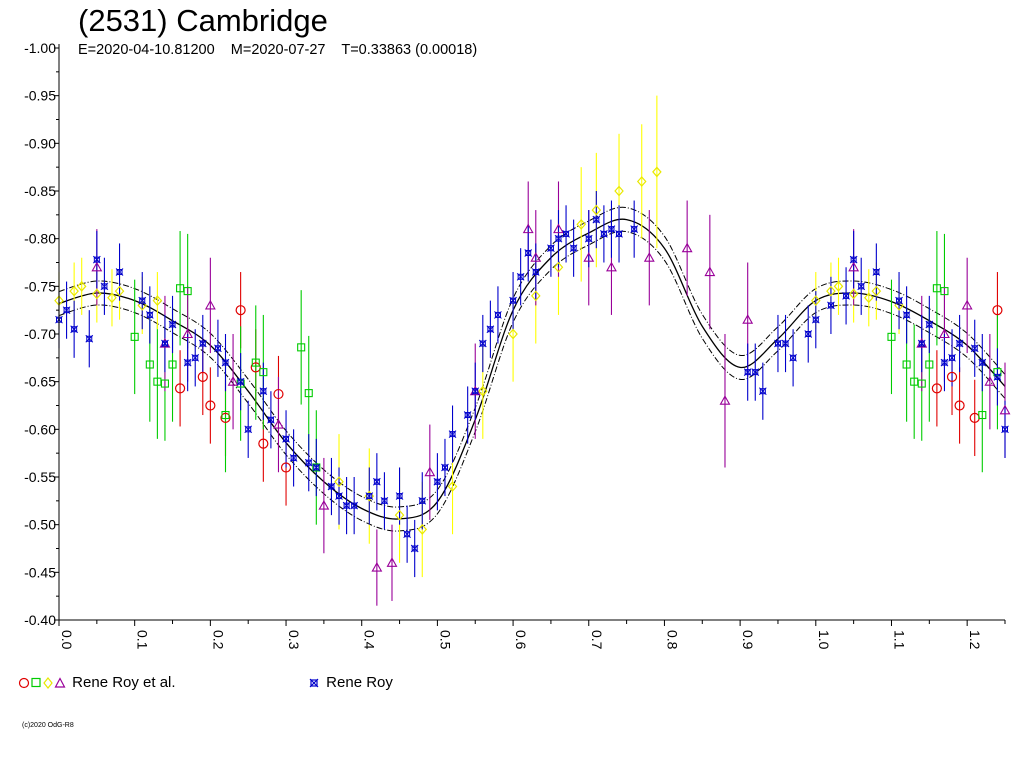  Describe the element at coordinates (314, 683) in the screenshot. I see `legend-star-blue-marker` at that location.